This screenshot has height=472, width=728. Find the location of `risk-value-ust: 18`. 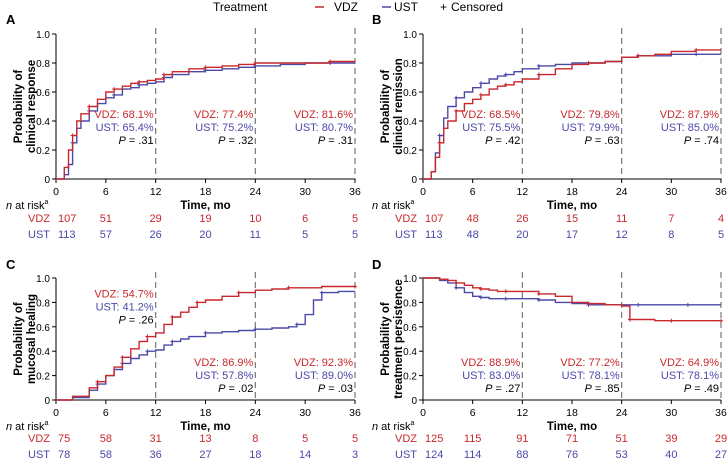

risk-value-ust: 18 is located at coordinates (255, 455).